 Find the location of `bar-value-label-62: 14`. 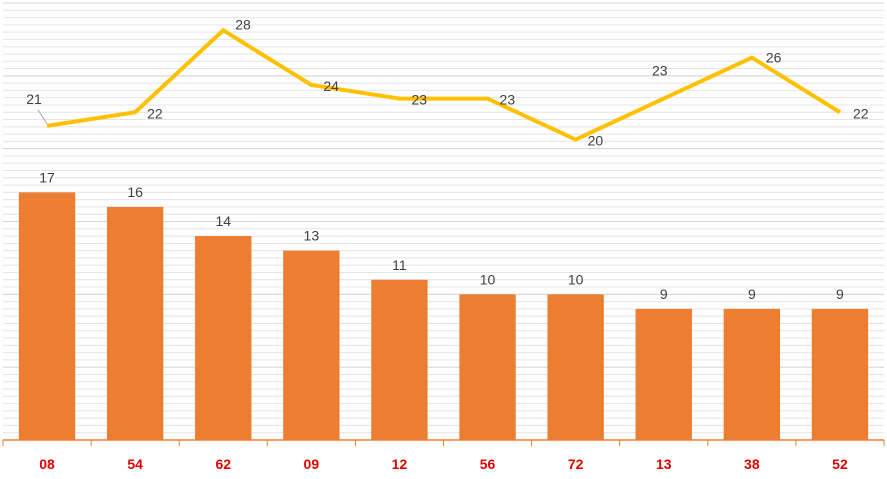

bar-value-label-62: 14 is located at coordinates (223, 221).